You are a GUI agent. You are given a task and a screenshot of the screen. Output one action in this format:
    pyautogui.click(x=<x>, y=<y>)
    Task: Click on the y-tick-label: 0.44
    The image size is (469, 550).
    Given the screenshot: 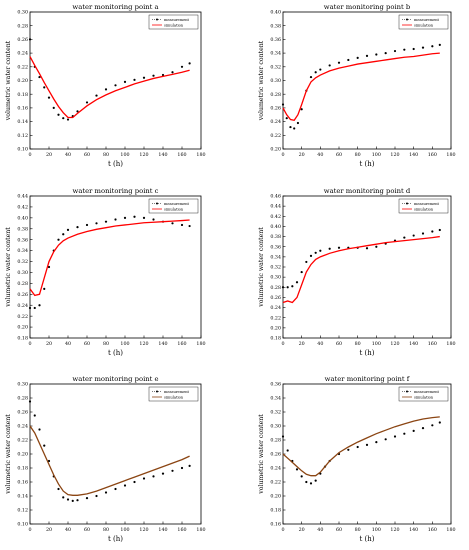 What is the action you would take?
    pyautogui.click(x=22, y=197)
    